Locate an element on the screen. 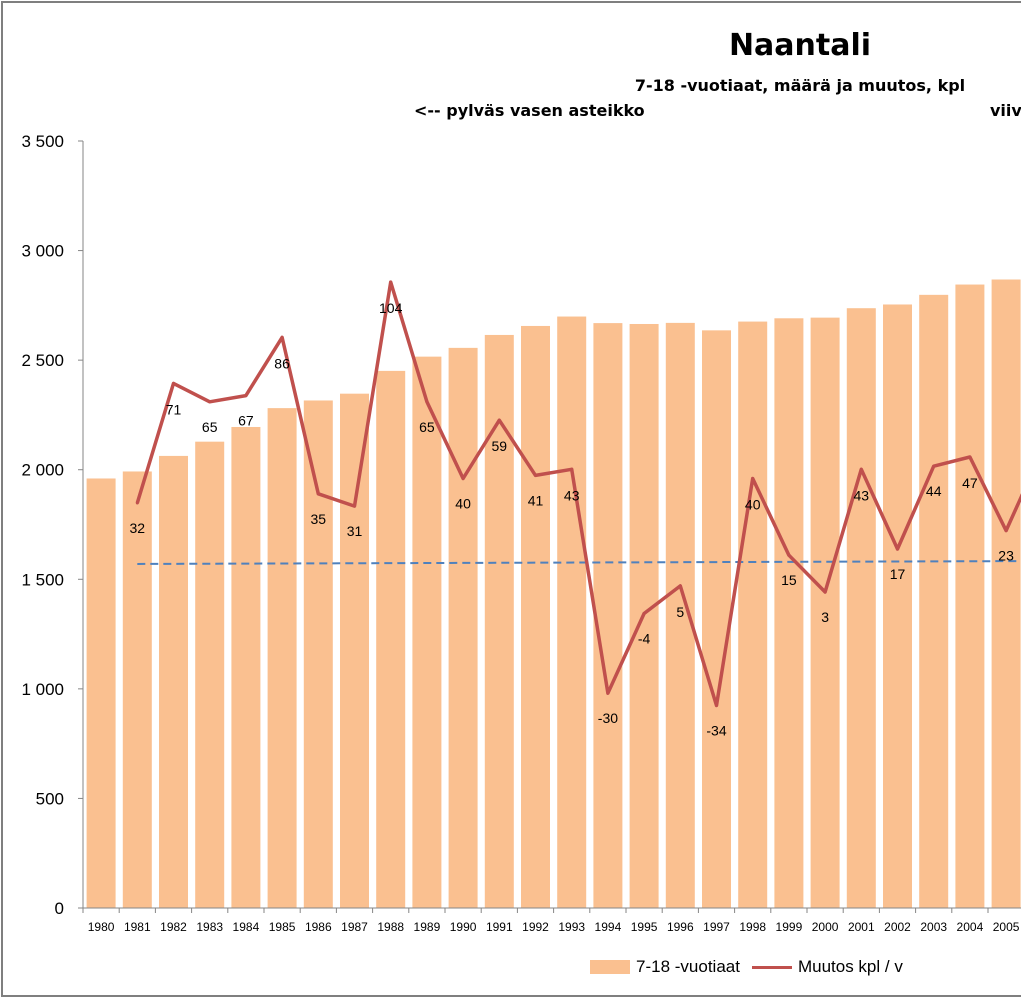 The width and height of the screenshot is (1021, 1002). x-tick-label: 1983 is located at coordinates (209, 927).